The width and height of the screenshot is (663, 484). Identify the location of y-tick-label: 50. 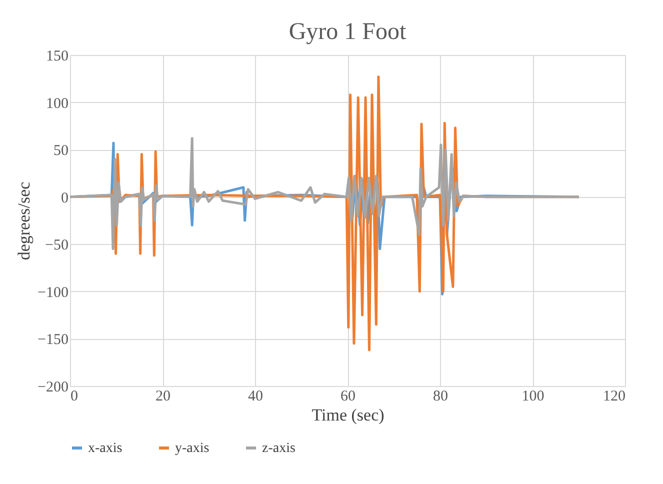
(61, 151).